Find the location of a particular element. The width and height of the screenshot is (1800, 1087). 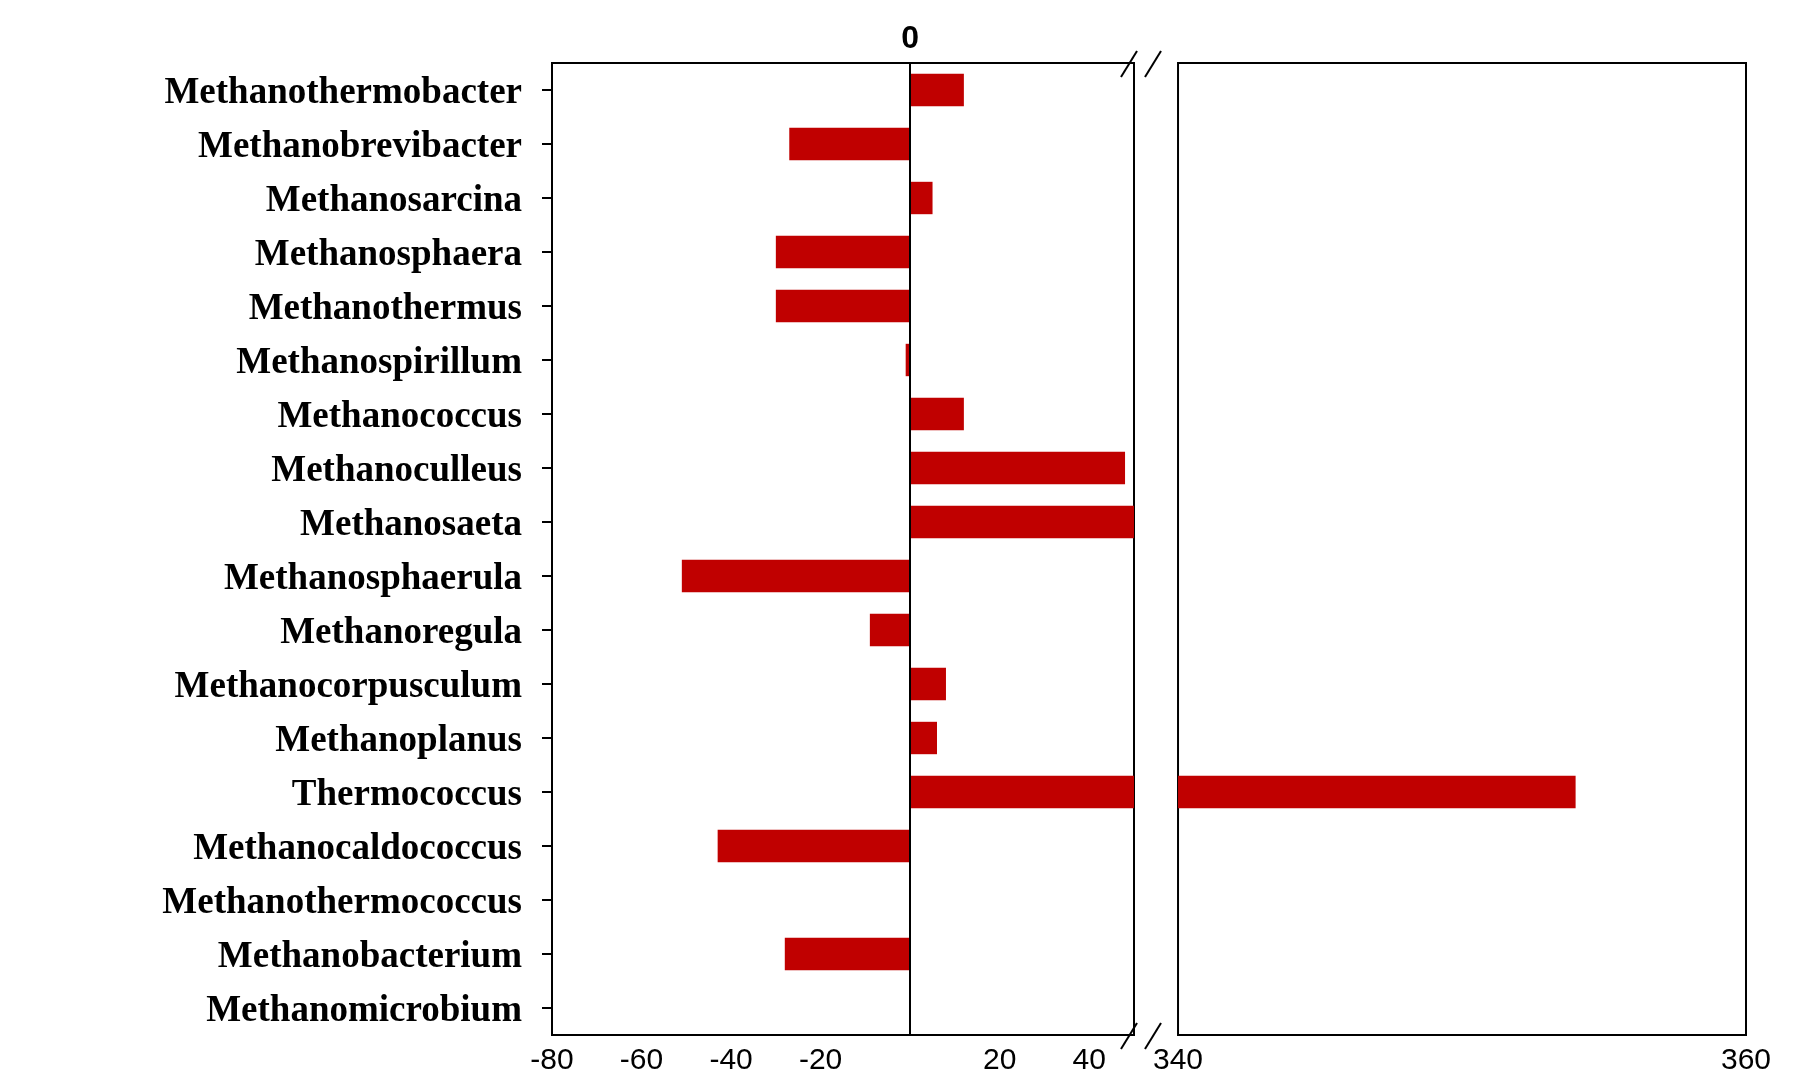

x-tick-label: 40 is located at coordinates (1089, 1058).